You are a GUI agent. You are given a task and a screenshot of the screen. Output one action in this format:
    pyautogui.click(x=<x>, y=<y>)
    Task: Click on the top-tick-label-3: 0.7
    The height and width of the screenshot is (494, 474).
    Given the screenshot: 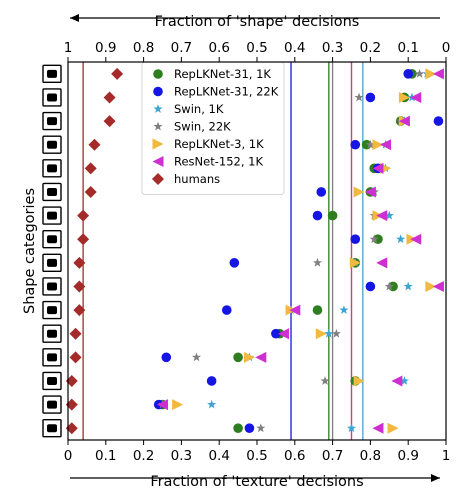 What is the action you would take?
    pyautogui.click(x=181, y=48)
    